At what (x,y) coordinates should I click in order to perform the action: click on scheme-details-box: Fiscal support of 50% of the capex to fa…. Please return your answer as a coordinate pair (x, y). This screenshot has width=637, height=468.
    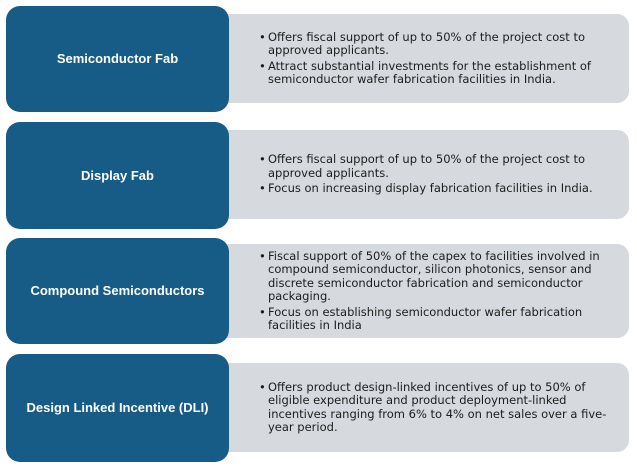
    Looking at the image, I should click on (420, 291).